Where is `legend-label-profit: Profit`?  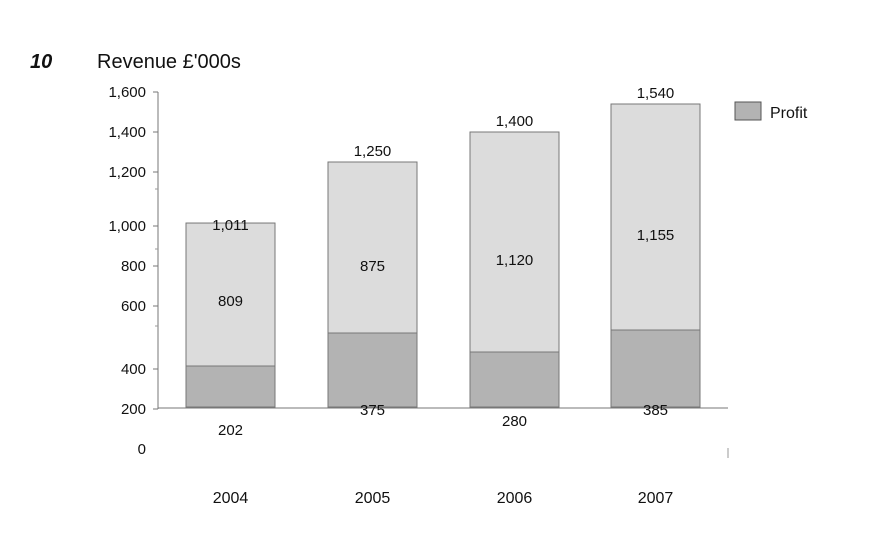
legend-label-profit: Profit is located at coordinates (789, 113).